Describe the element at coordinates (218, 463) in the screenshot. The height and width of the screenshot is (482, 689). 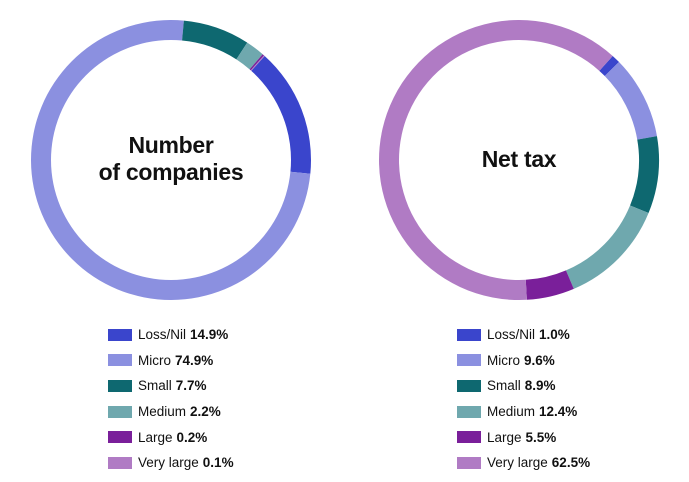
I see `legend-value: 0.1%` at that location.